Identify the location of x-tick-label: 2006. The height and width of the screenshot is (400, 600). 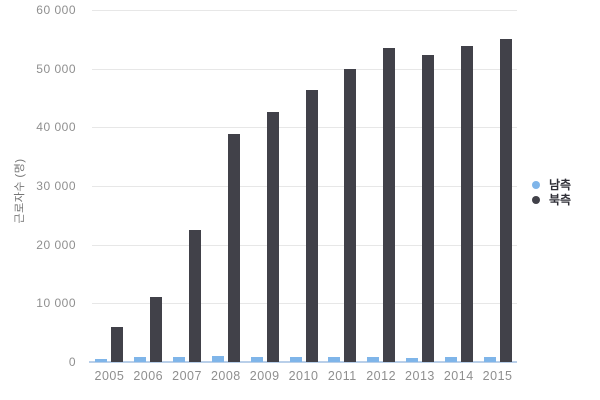
(148, 376).